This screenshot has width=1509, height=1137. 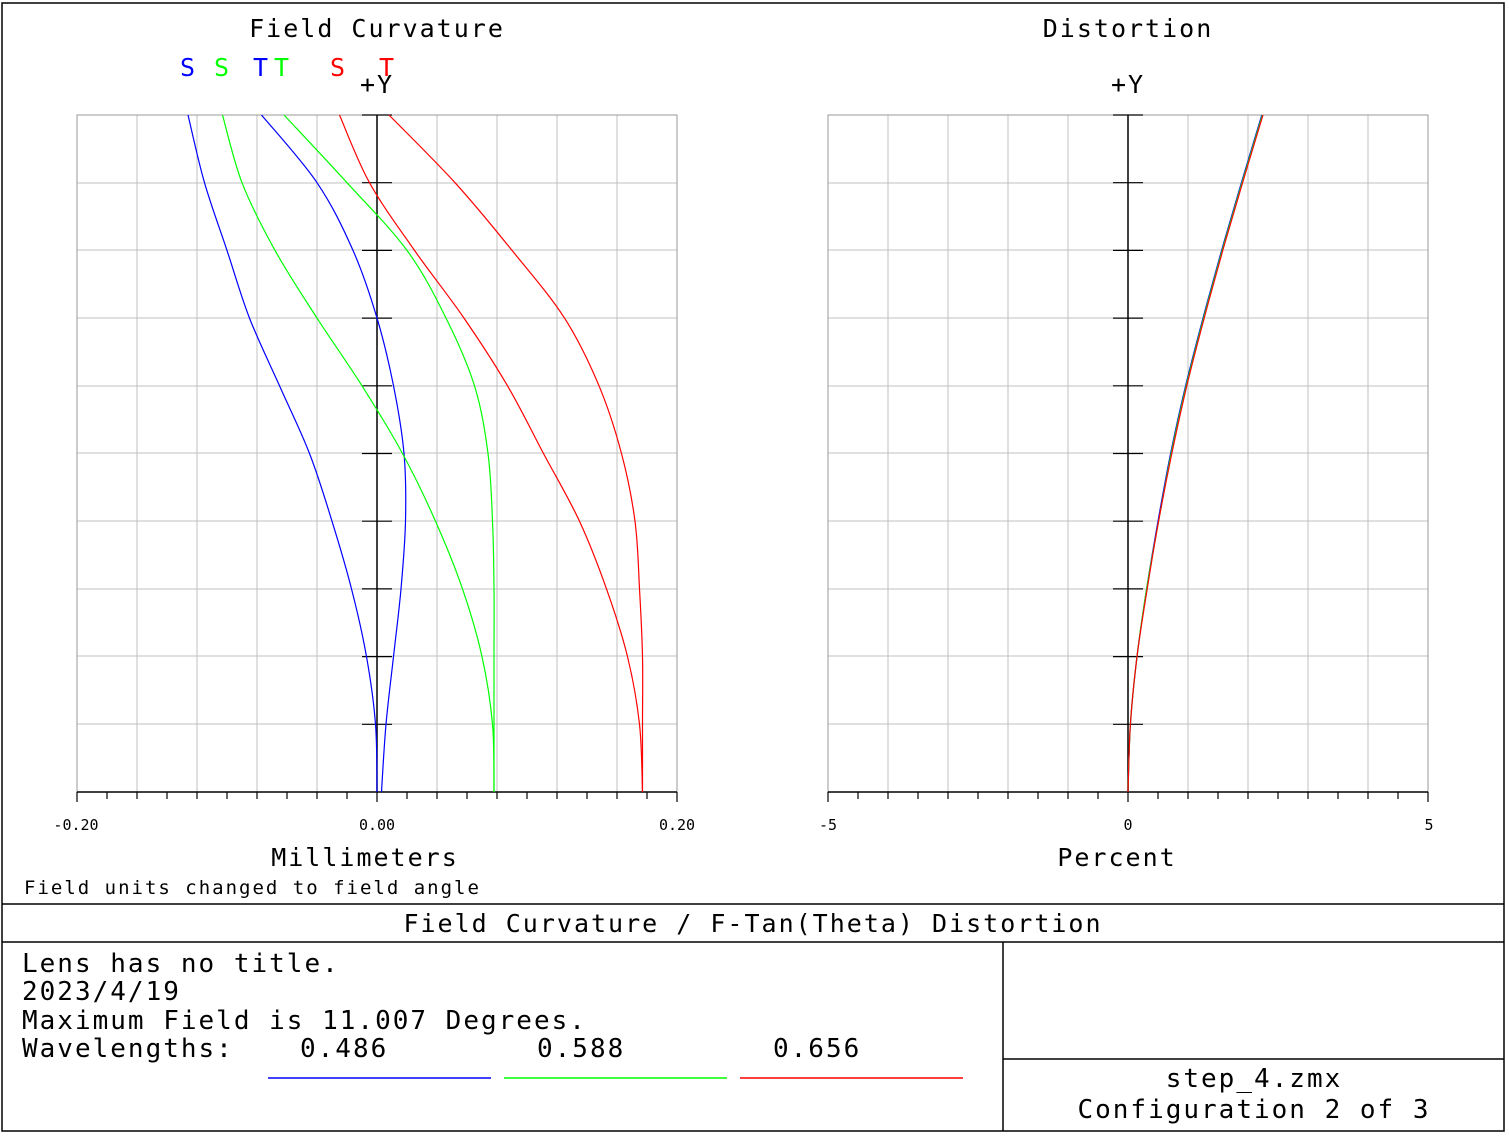 What do you see at coordinates (252, 888) in the screenshot?
I see `field-units-note: Field units changed to field angle` at bounding box center [252, 888].